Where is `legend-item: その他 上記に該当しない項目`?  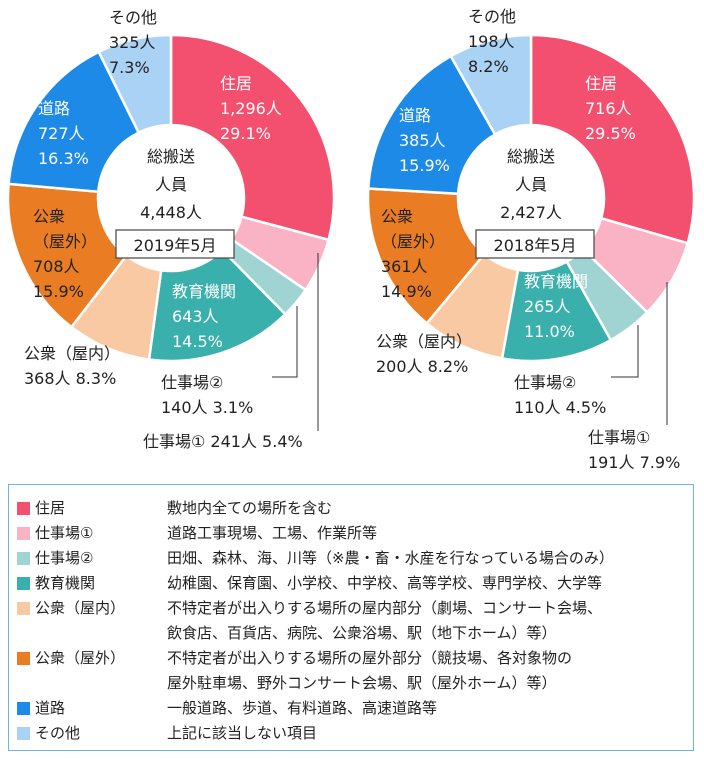 legend-item: その他 上記に該当しない項目 is located at coordinates (355, 733).